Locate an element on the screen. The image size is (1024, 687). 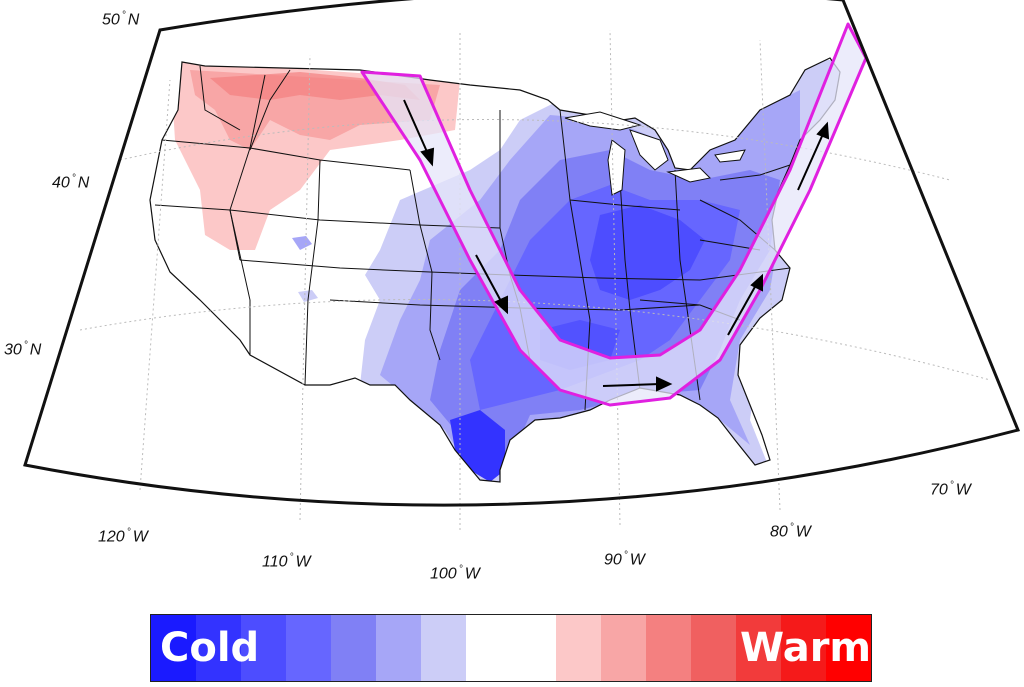
longitude-value: 90 is located at coordinates (613, 560).